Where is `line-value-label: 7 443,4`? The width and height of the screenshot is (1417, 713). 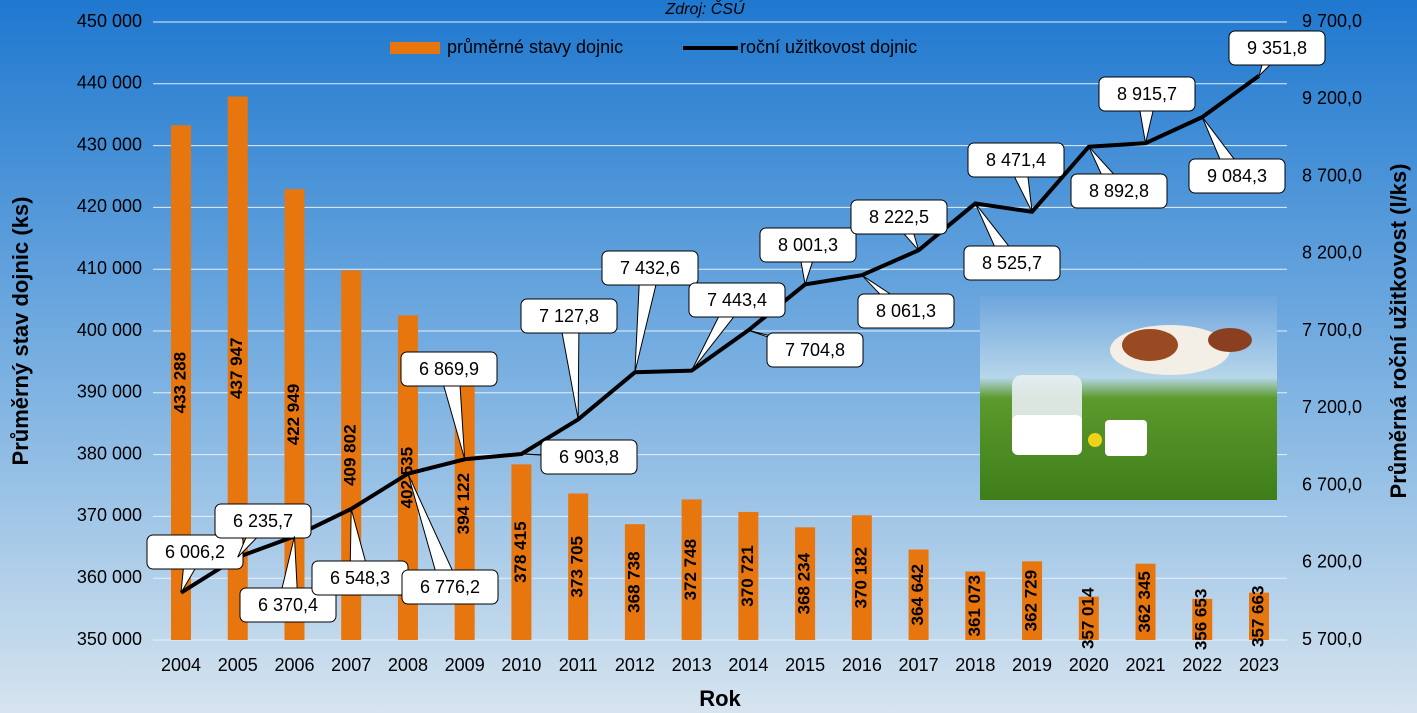 line-value-label: 7 443,4 is located at coordinates (737, 300).